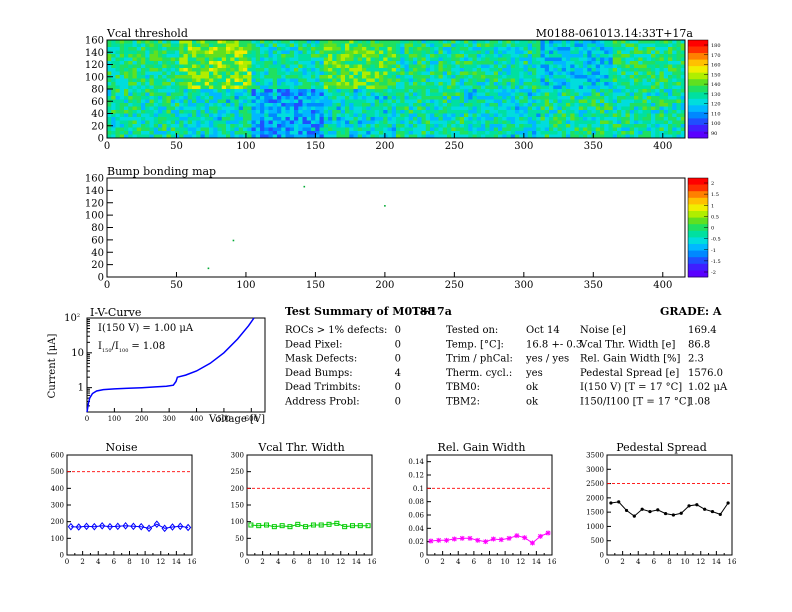 Image resolution: width=792 pixels, height=612 pixels. What do you see at coordinates (595, 456) in the screenshot?
I see `y-tick-label: 3500` at bounding box center [595, 456].